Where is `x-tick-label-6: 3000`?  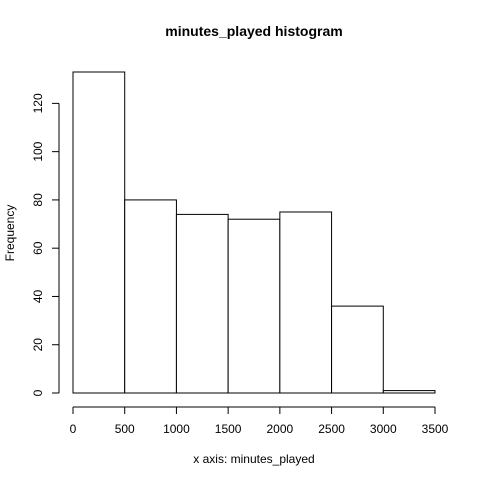
x-tick-label-6: 3000 is located at coordinates (383, 429).